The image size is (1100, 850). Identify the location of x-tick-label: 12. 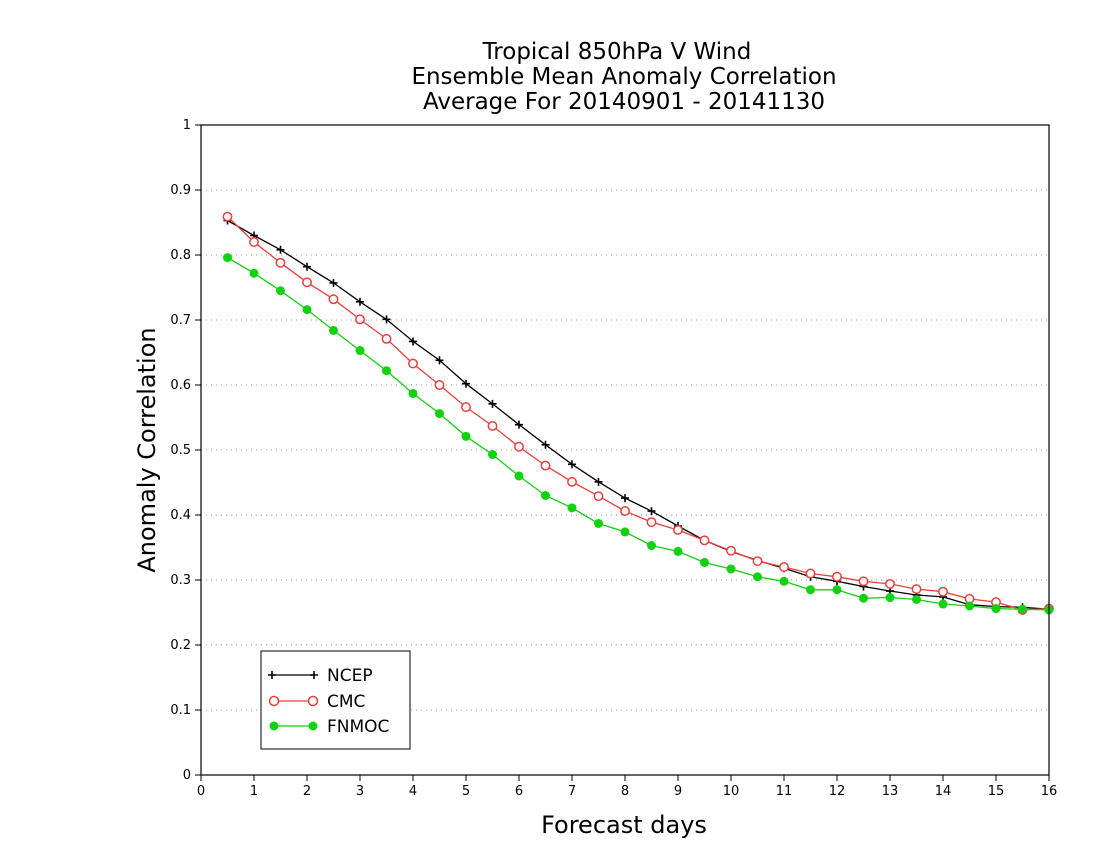
(837, 791).